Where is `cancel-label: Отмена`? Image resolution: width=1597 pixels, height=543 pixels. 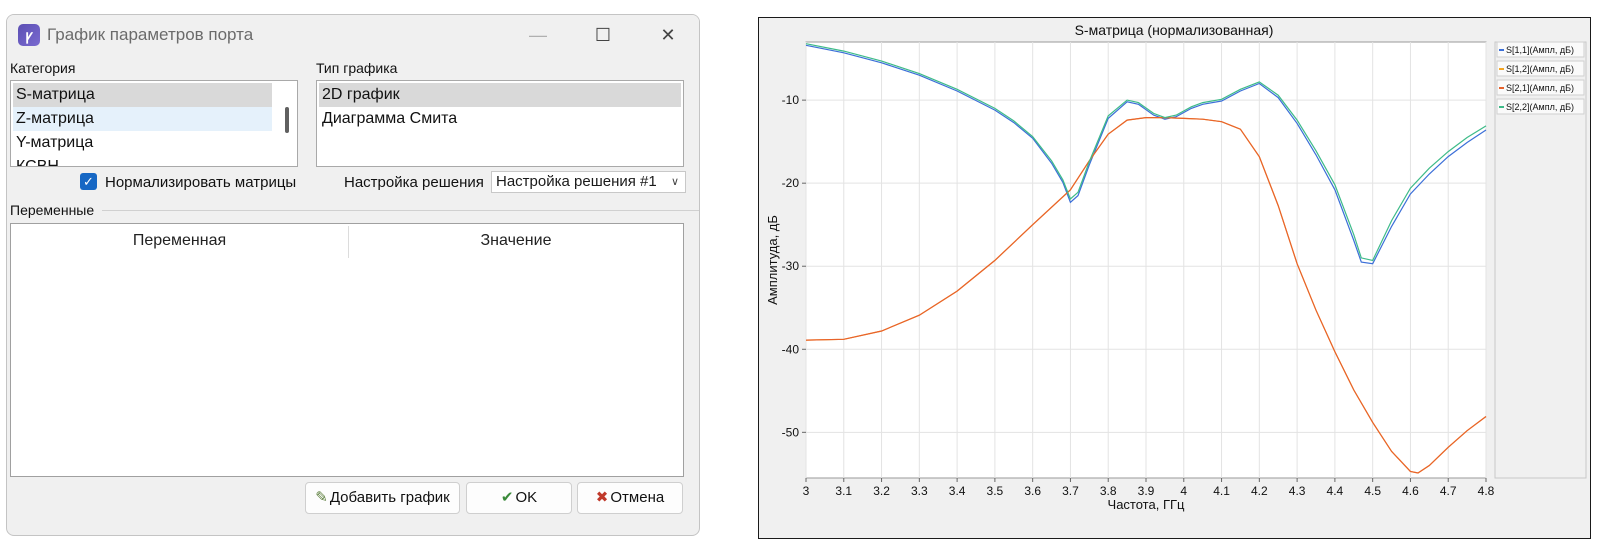 cancel-label: Отмена is located at coordinates (637, 497).